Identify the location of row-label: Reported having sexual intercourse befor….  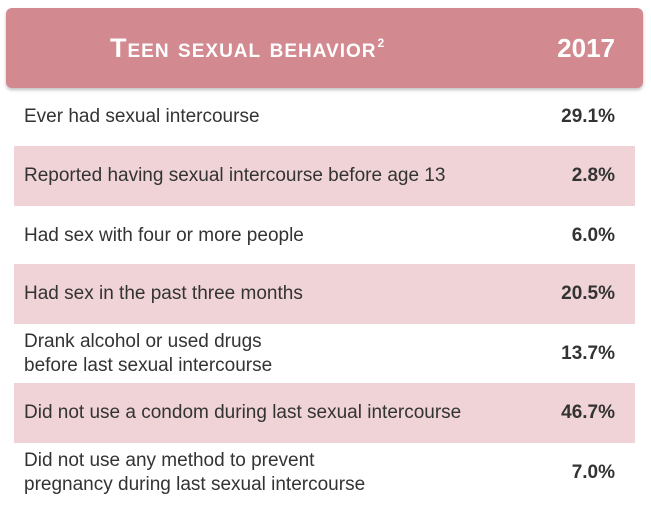
(235, 175).